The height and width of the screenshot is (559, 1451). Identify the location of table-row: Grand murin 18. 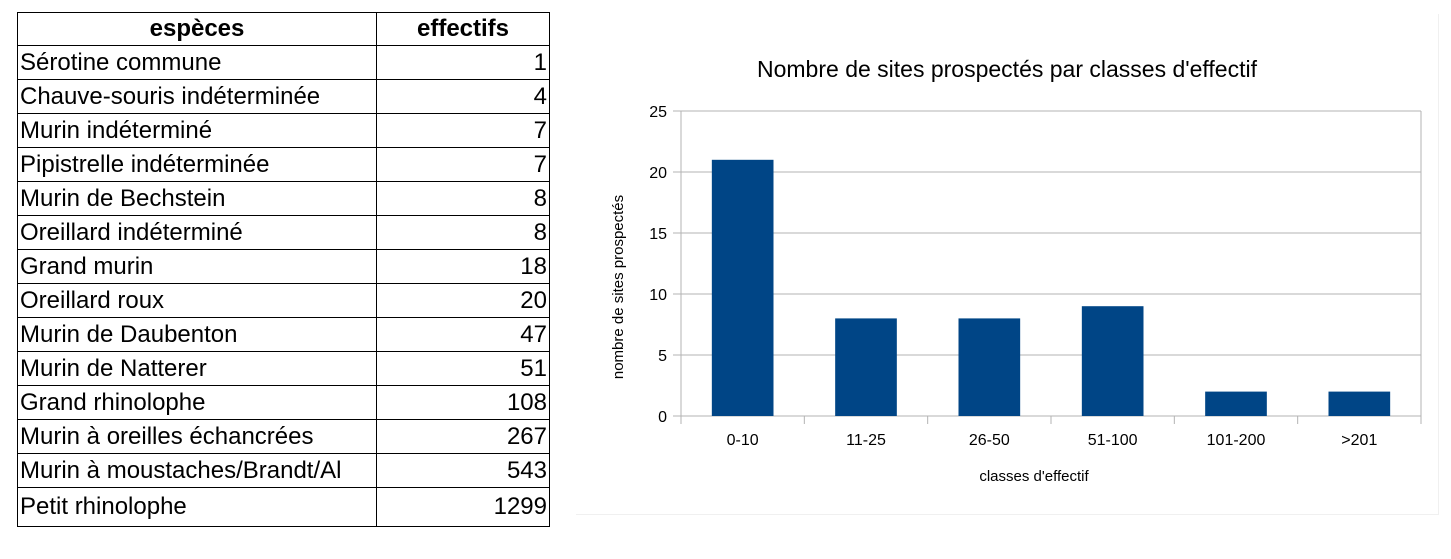
(283, 266).